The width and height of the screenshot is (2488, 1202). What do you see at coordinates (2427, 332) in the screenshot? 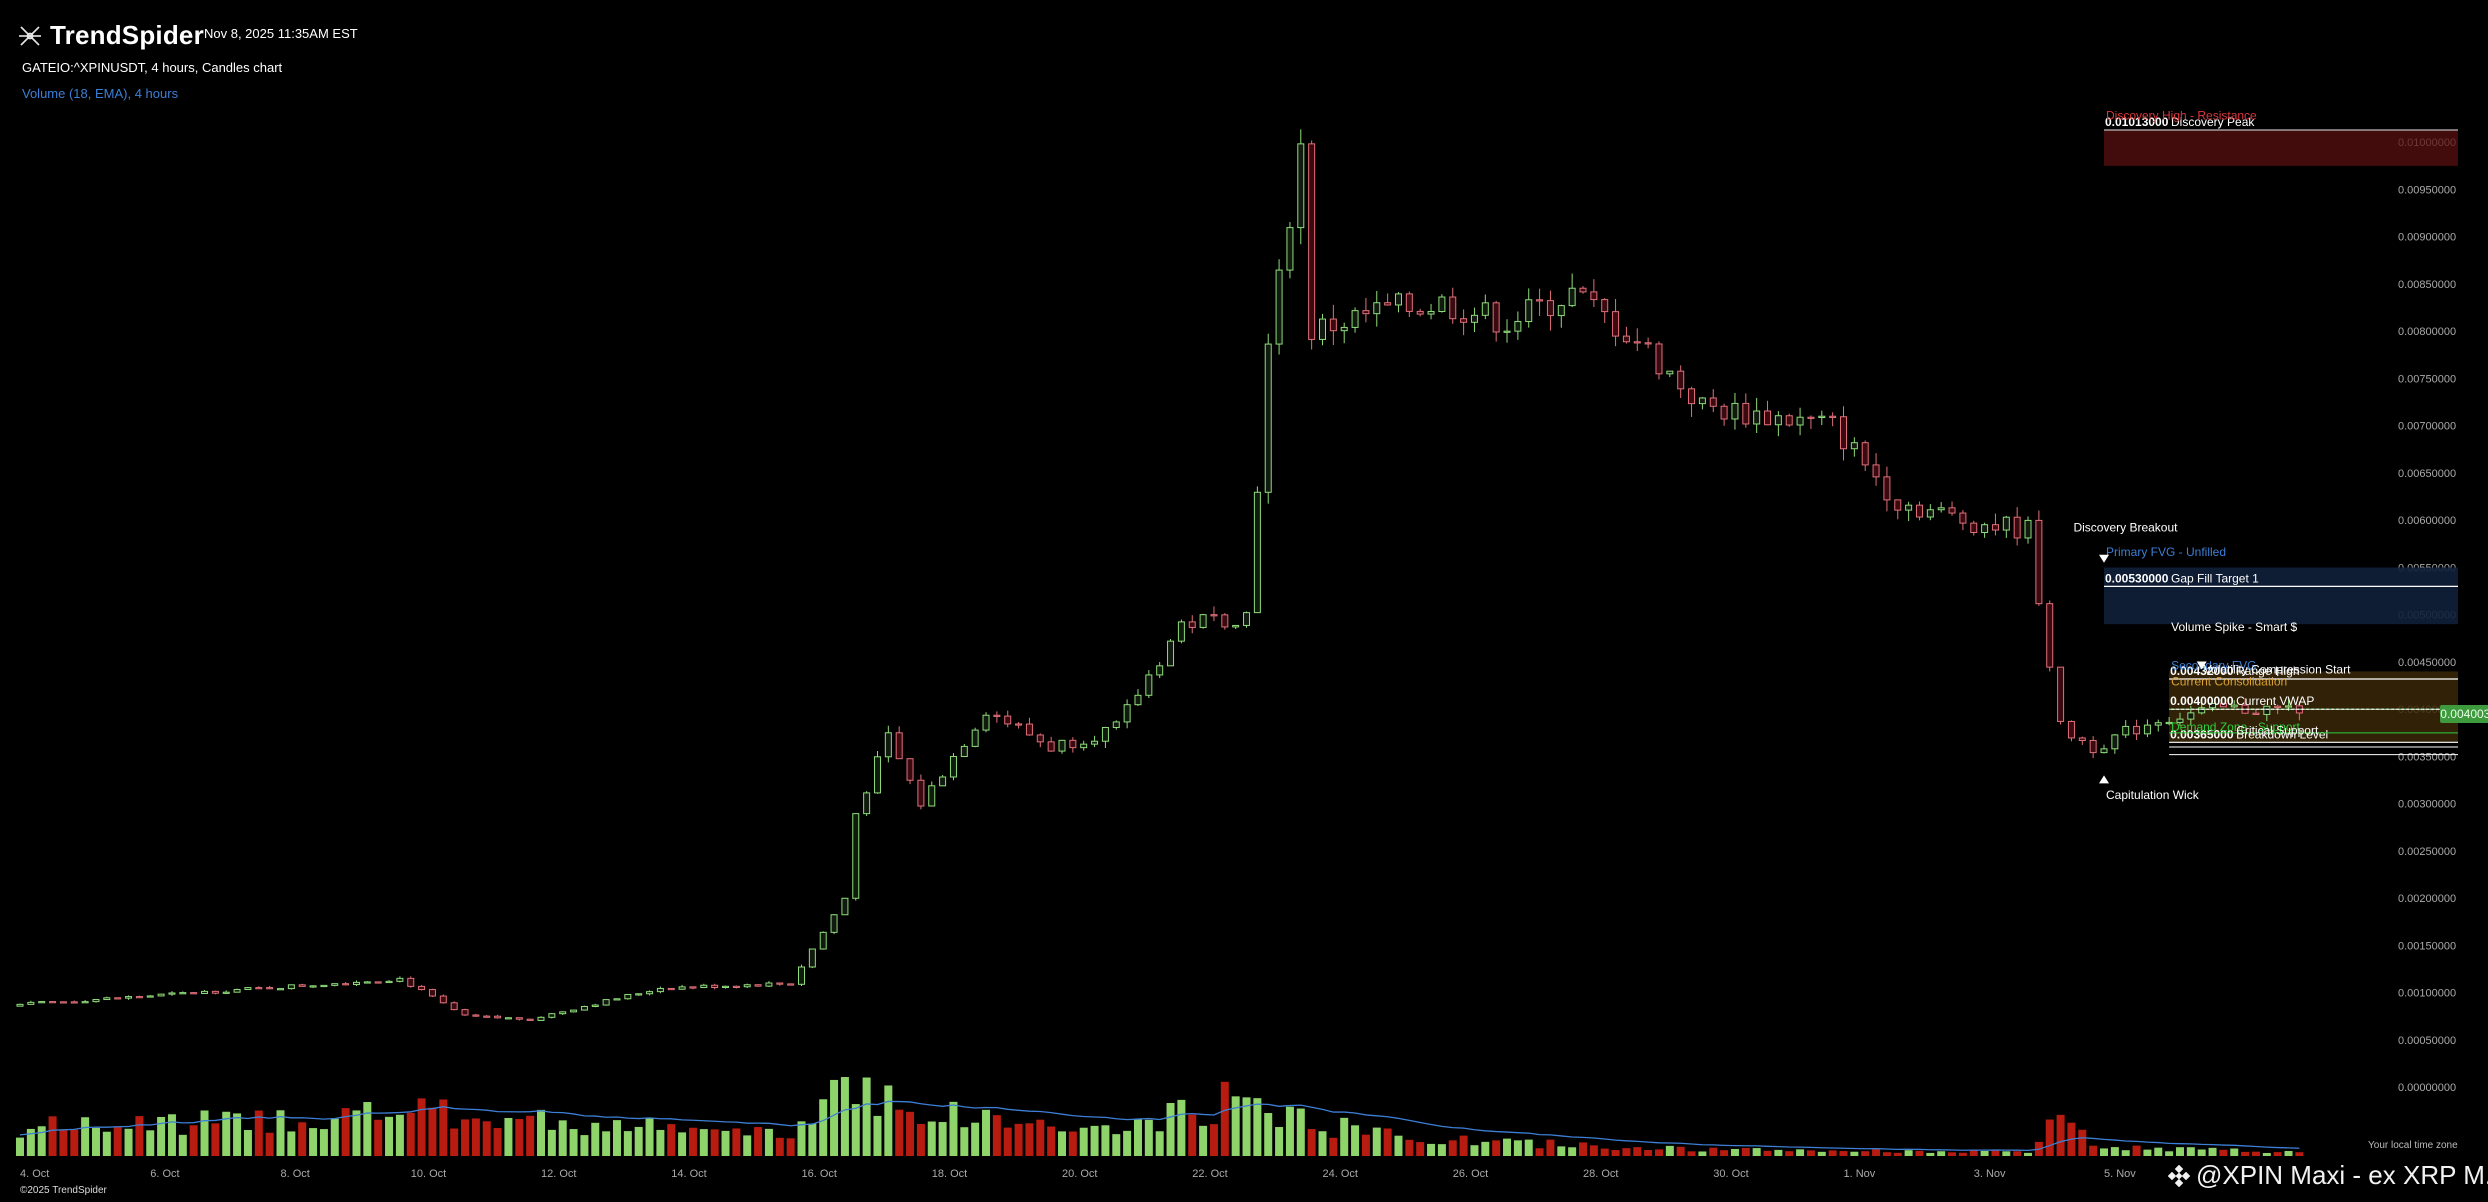
I see `y-tick-label: 0.00800000` at bounding box center [2427, 332].